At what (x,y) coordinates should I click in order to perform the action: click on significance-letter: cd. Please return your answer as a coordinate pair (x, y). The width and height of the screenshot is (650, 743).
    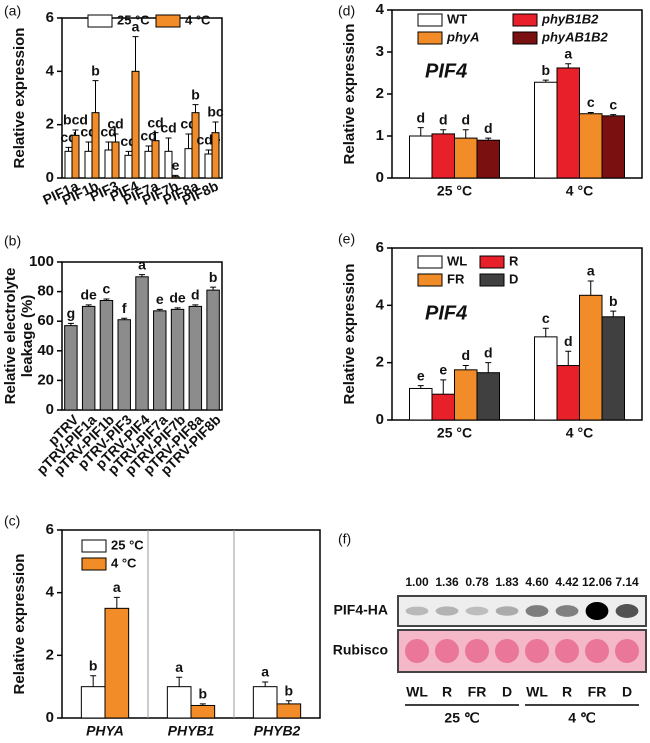
    Looking at the image, I should click on (108, 132).